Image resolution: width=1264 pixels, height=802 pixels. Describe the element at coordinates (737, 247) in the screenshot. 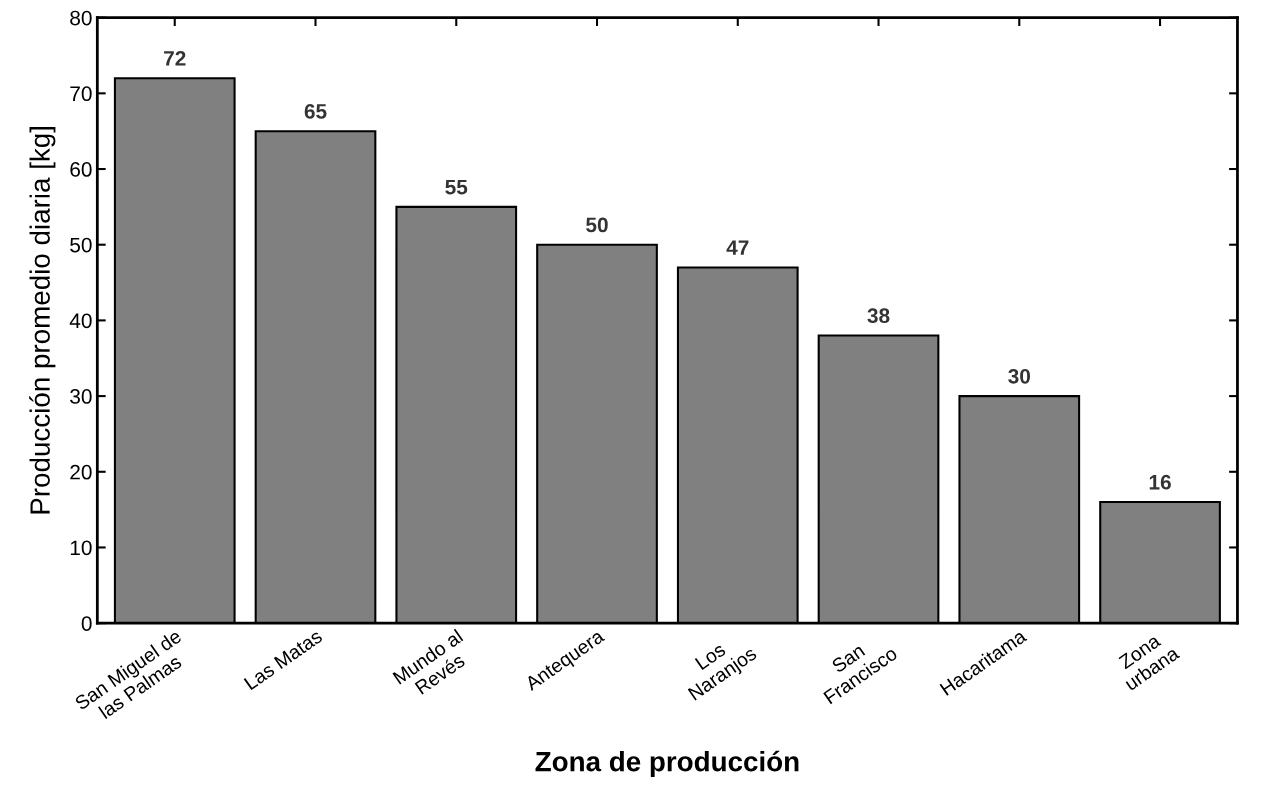

I see `data-label: 47` at that location.